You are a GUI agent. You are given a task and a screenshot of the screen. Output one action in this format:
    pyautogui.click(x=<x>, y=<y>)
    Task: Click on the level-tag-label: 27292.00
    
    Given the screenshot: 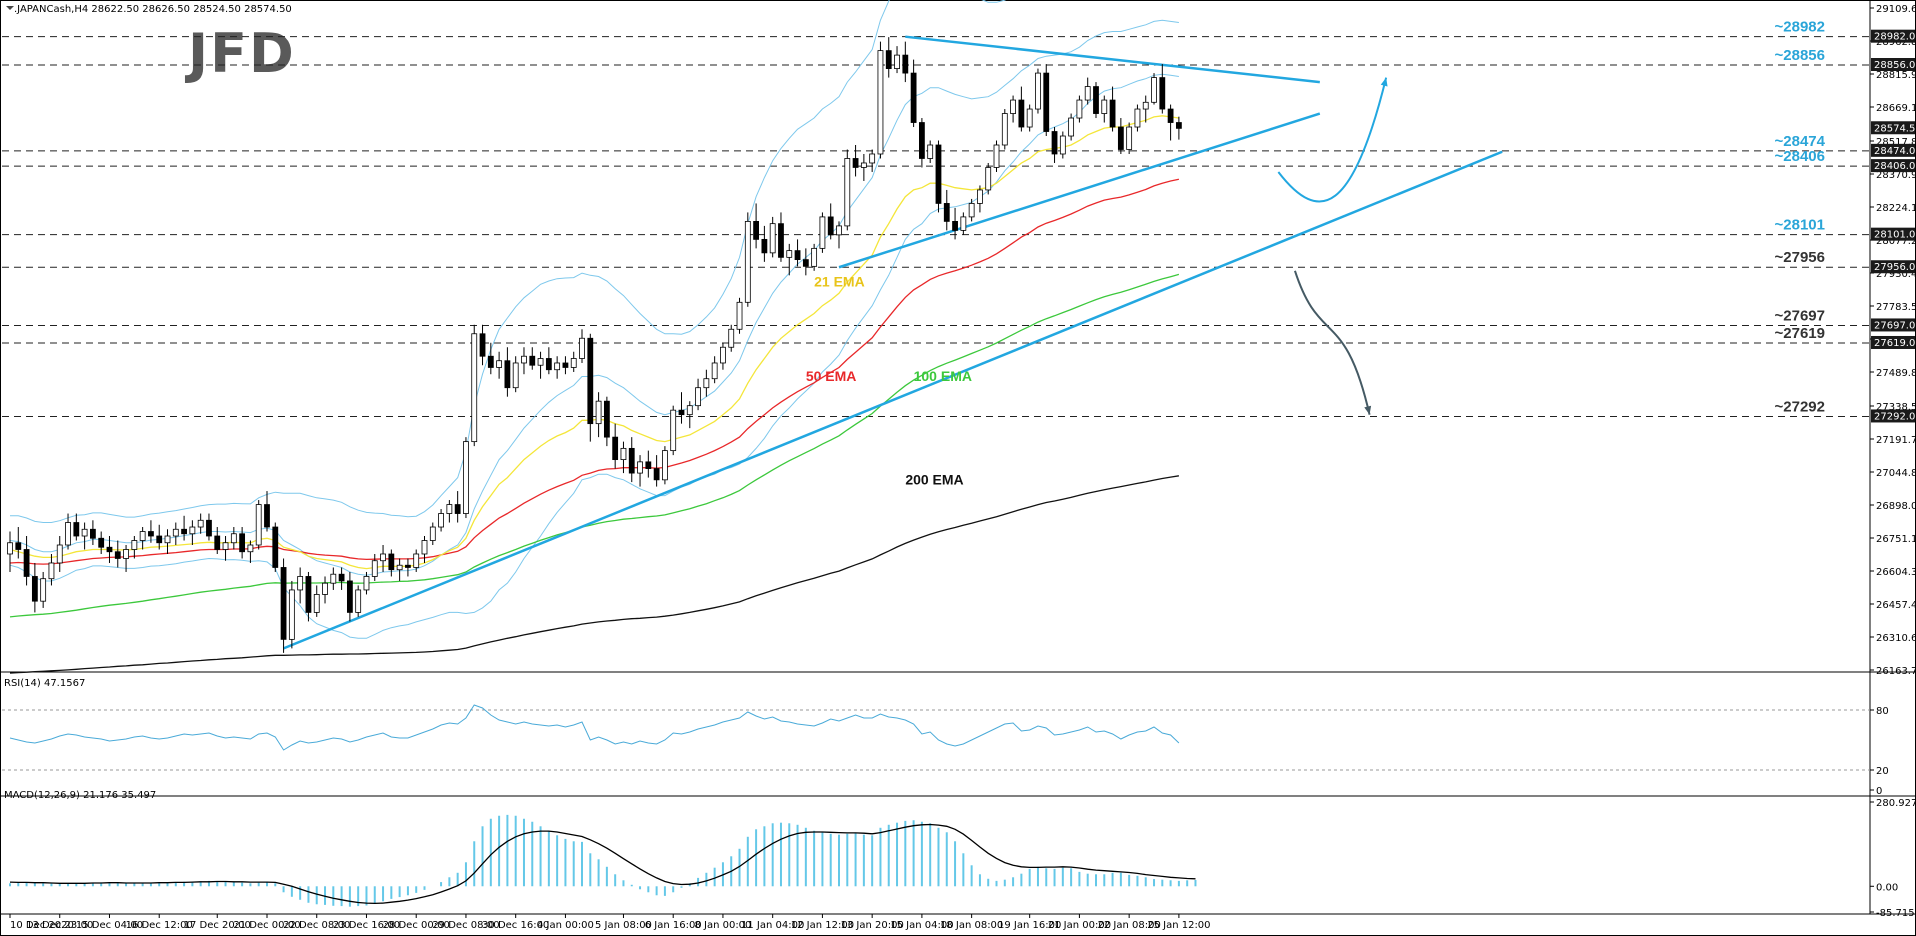 What is the action you would take?
    pyautogui.click(x=1895, y=416)
    